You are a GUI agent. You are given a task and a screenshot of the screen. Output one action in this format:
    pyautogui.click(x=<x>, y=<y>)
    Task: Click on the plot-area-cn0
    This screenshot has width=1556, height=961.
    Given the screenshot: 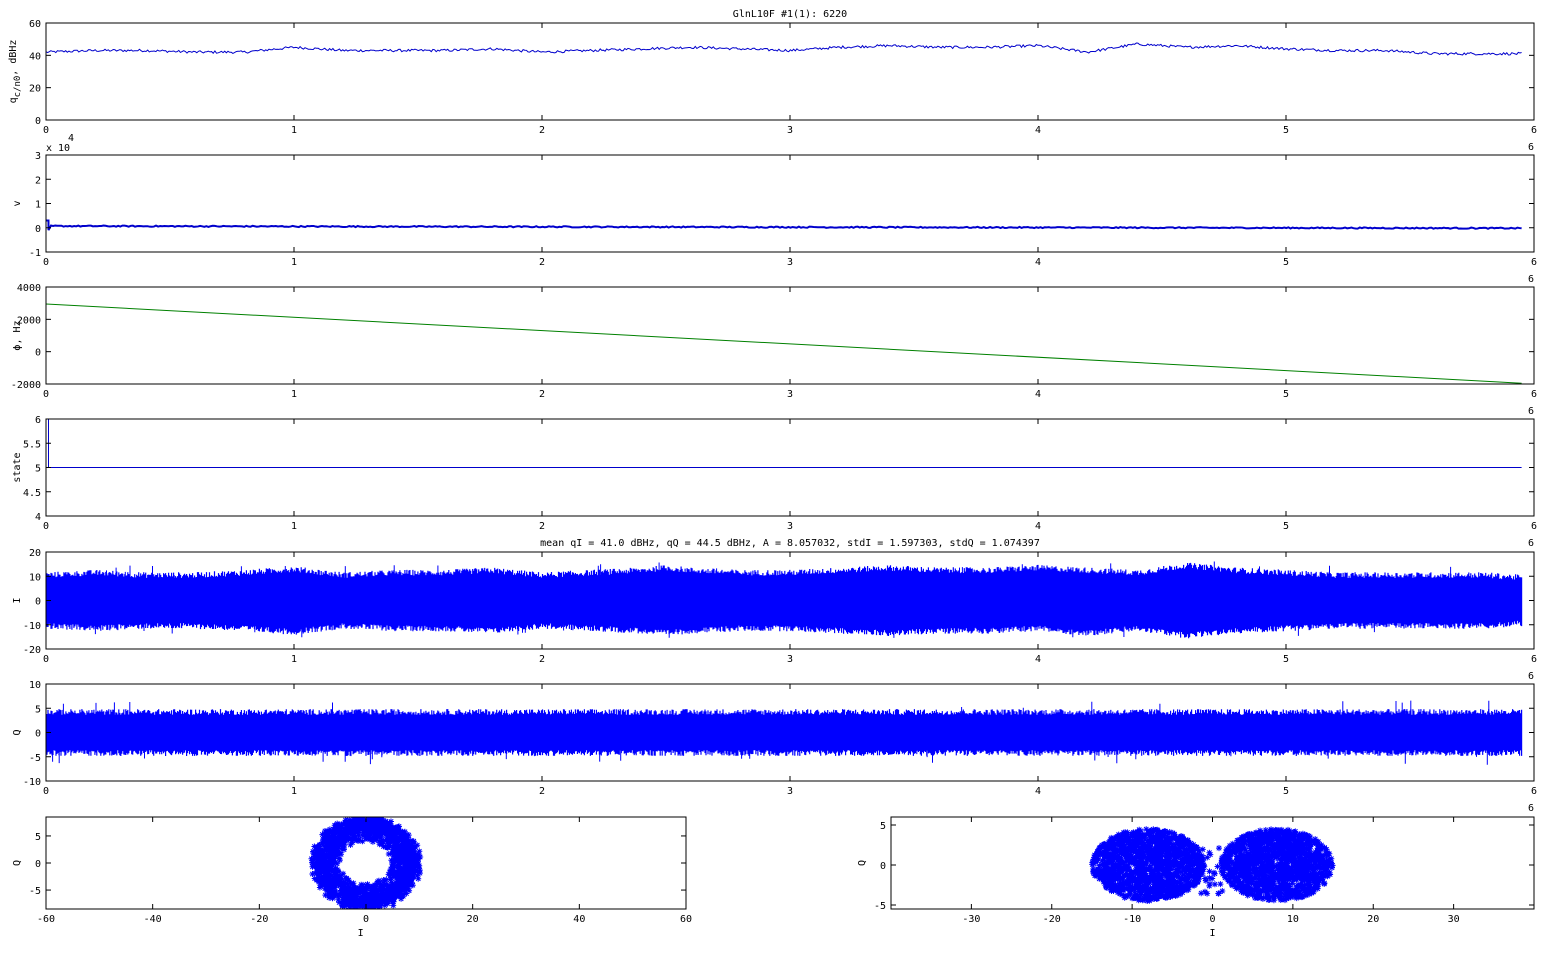 What is the action you would take?
    pyautogui.click(x=784, y=49)
    